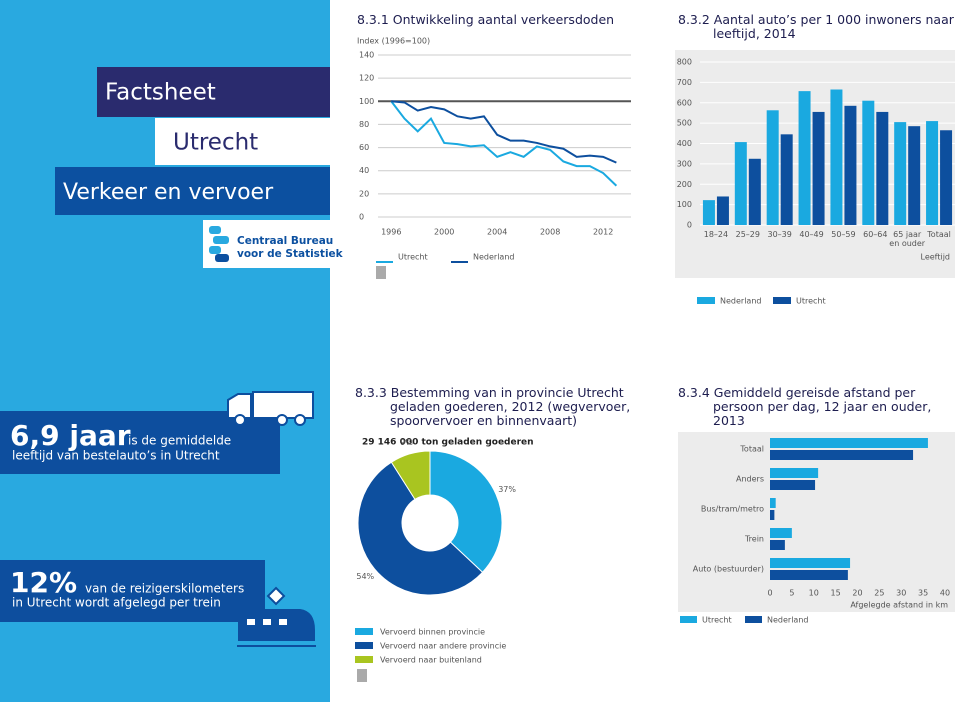 This screenshot has height=702, width=960. Describe the element at coordinates (432, 632) in the screenshot. I see `legend-label: Vervoerd binnen provincie` at that location.